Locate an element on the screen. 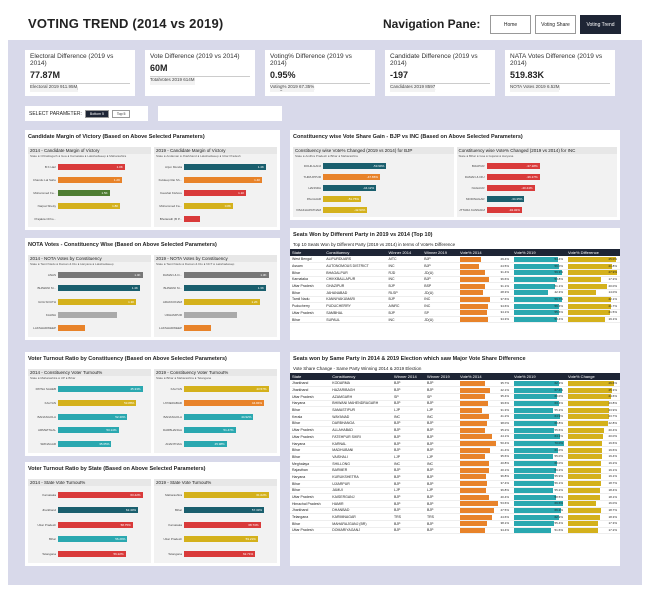 This screenshot has height=593, width=650. bar: -36.17% is located at coordinates (513, 176).